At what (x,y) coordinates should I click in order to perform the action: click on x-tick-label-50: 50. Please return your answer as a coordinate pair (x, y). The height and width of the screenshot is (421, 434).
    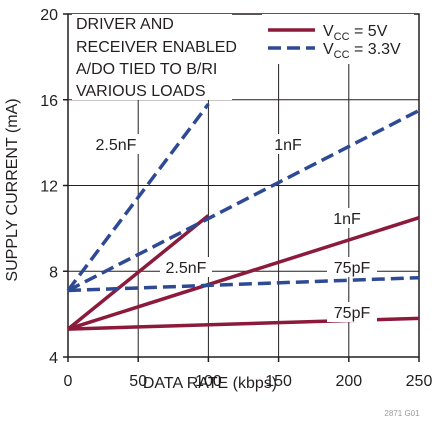
    Looking at the image, I should click on (138, 381).